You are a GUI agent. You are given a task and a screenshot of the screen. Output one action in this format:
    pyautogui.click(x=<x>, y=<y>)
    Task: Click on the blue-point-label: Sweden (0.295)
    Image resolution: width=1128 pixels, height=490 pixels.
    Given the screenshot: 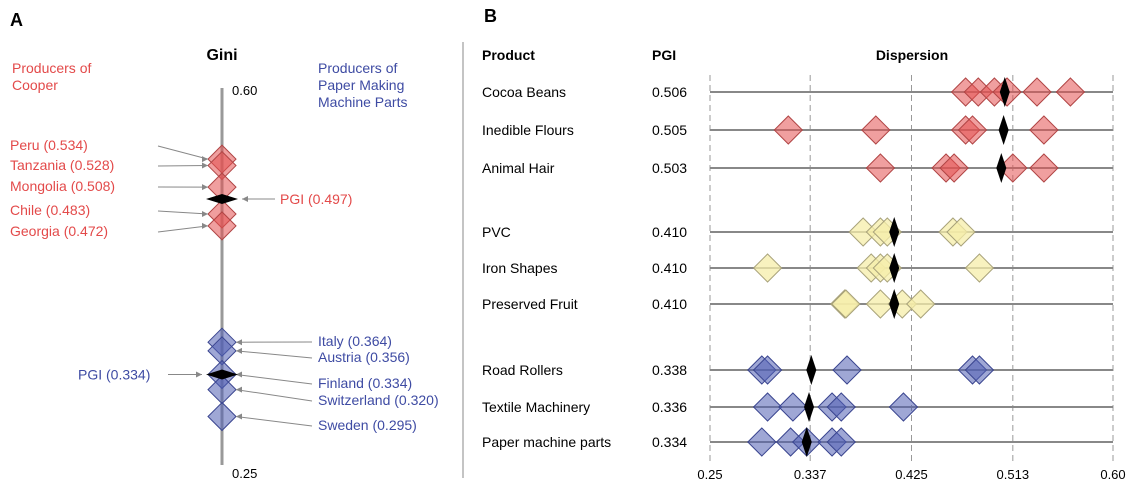 What is the action you would take?
    pyautogui.click(x=367, y=425)
    